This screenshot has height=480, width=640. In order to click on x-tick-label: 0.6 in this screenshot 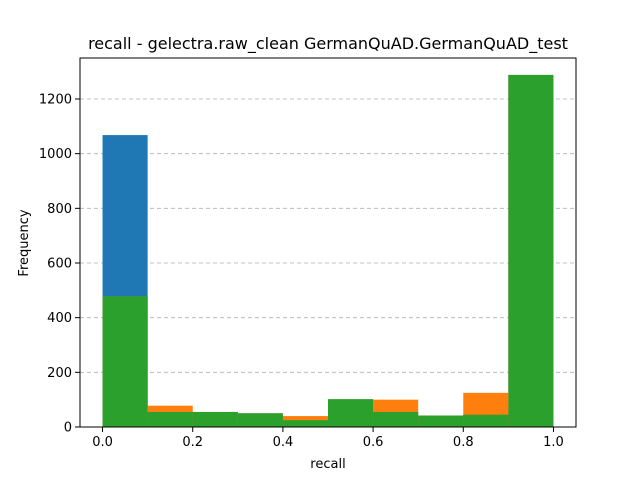, I will do `click(373, 442)`.